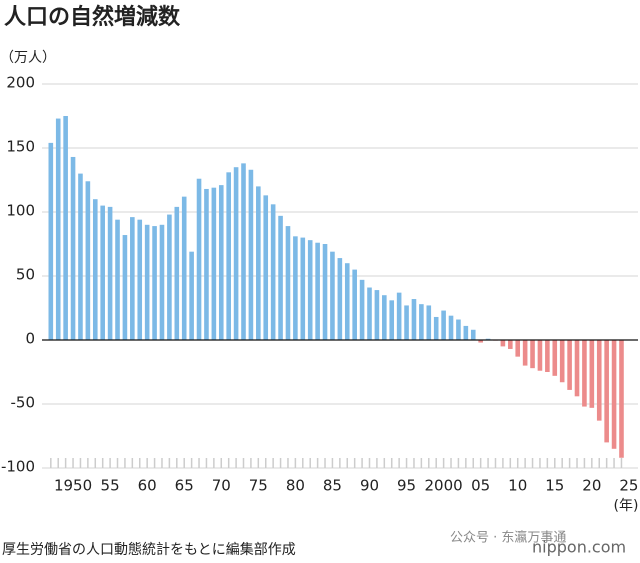 This screenshot has height=563, width=640. Describe the element at coordinates (369, 486) in the screenshot. I see `x-tick-label: 90` at that location.